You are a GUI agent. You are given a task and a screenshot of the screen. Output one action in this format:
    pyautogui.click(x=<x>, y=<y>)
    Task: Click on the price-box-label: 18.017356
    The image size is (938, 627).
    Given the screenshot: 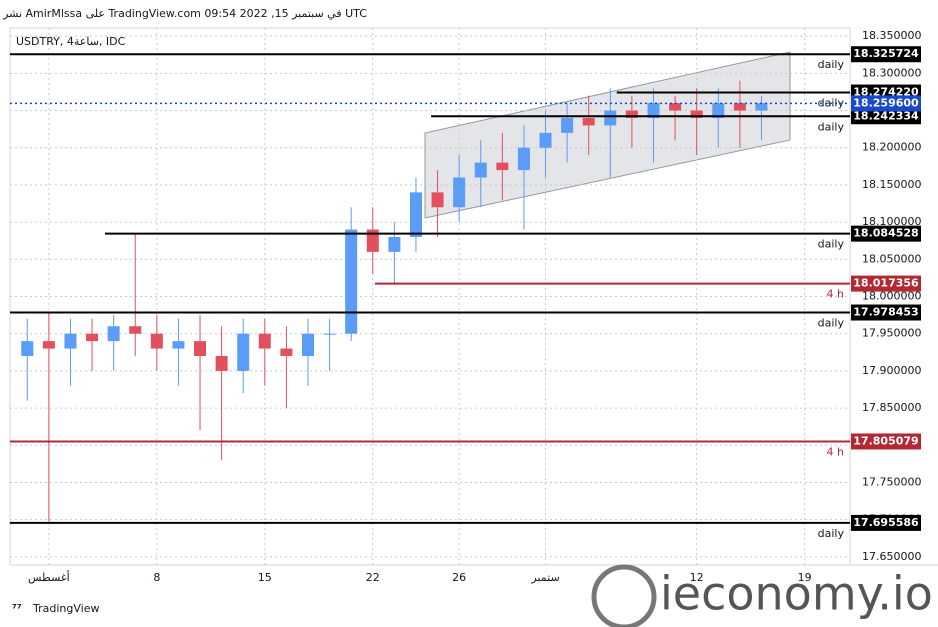 What is the action you would take?
    pyautogui.click(x=886, y=283)
    